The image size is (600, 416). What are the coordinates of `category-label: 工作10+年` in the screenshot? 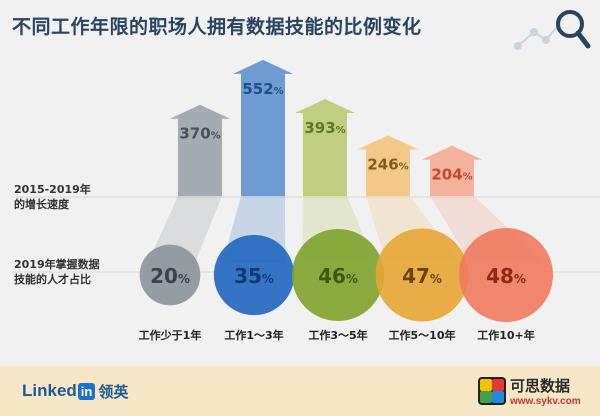 It's located at (506, 335).